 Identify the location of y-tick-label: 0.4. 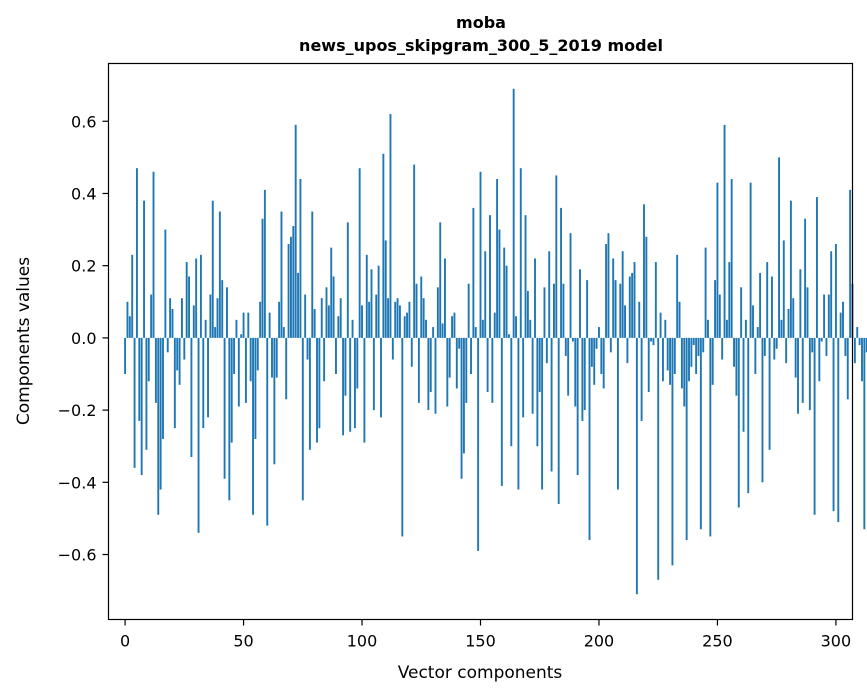
(83, 193).